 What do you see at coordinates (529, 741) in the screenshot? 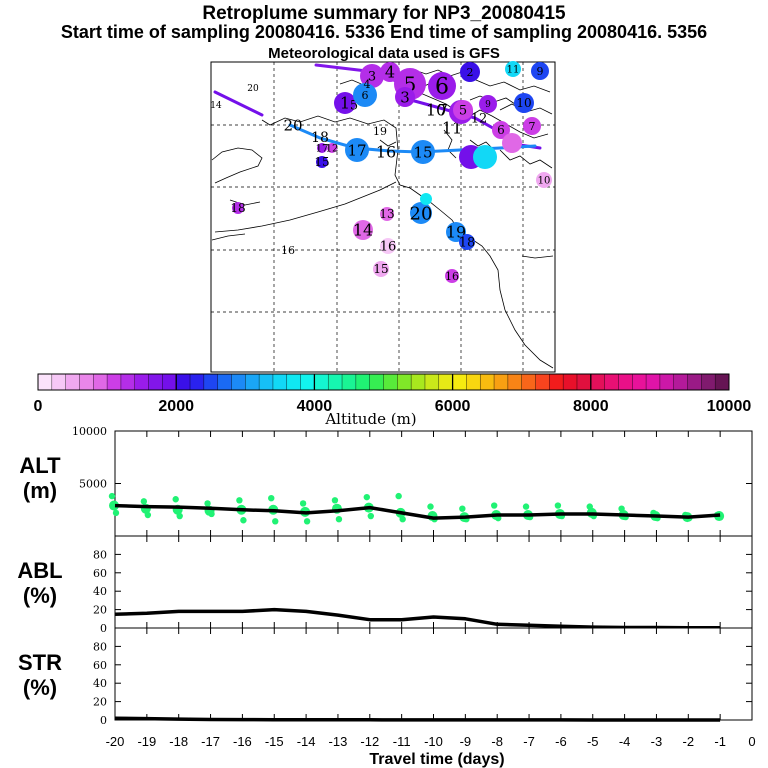
I see `x-tick-label: -7` at bounding box center [529, 741].